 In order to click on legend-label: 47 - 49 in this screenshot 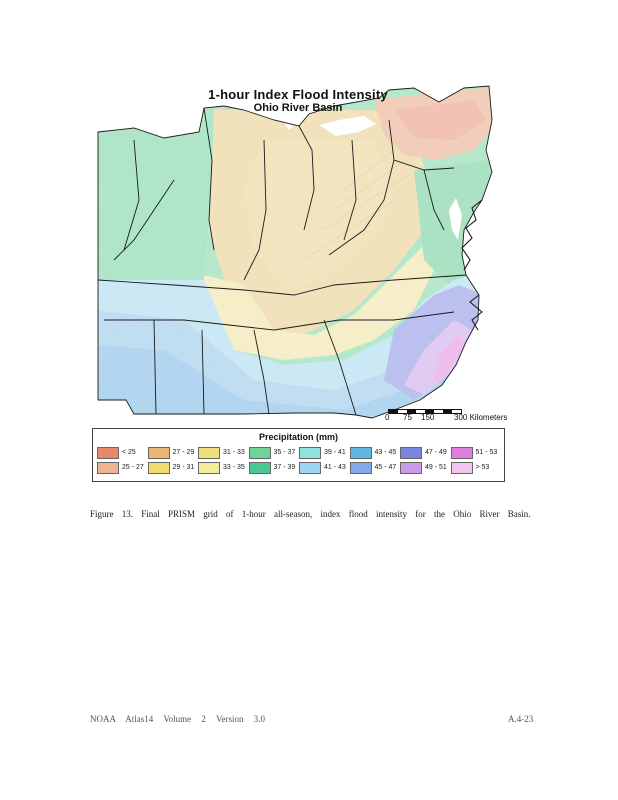, I will do `click(436, 452)`.